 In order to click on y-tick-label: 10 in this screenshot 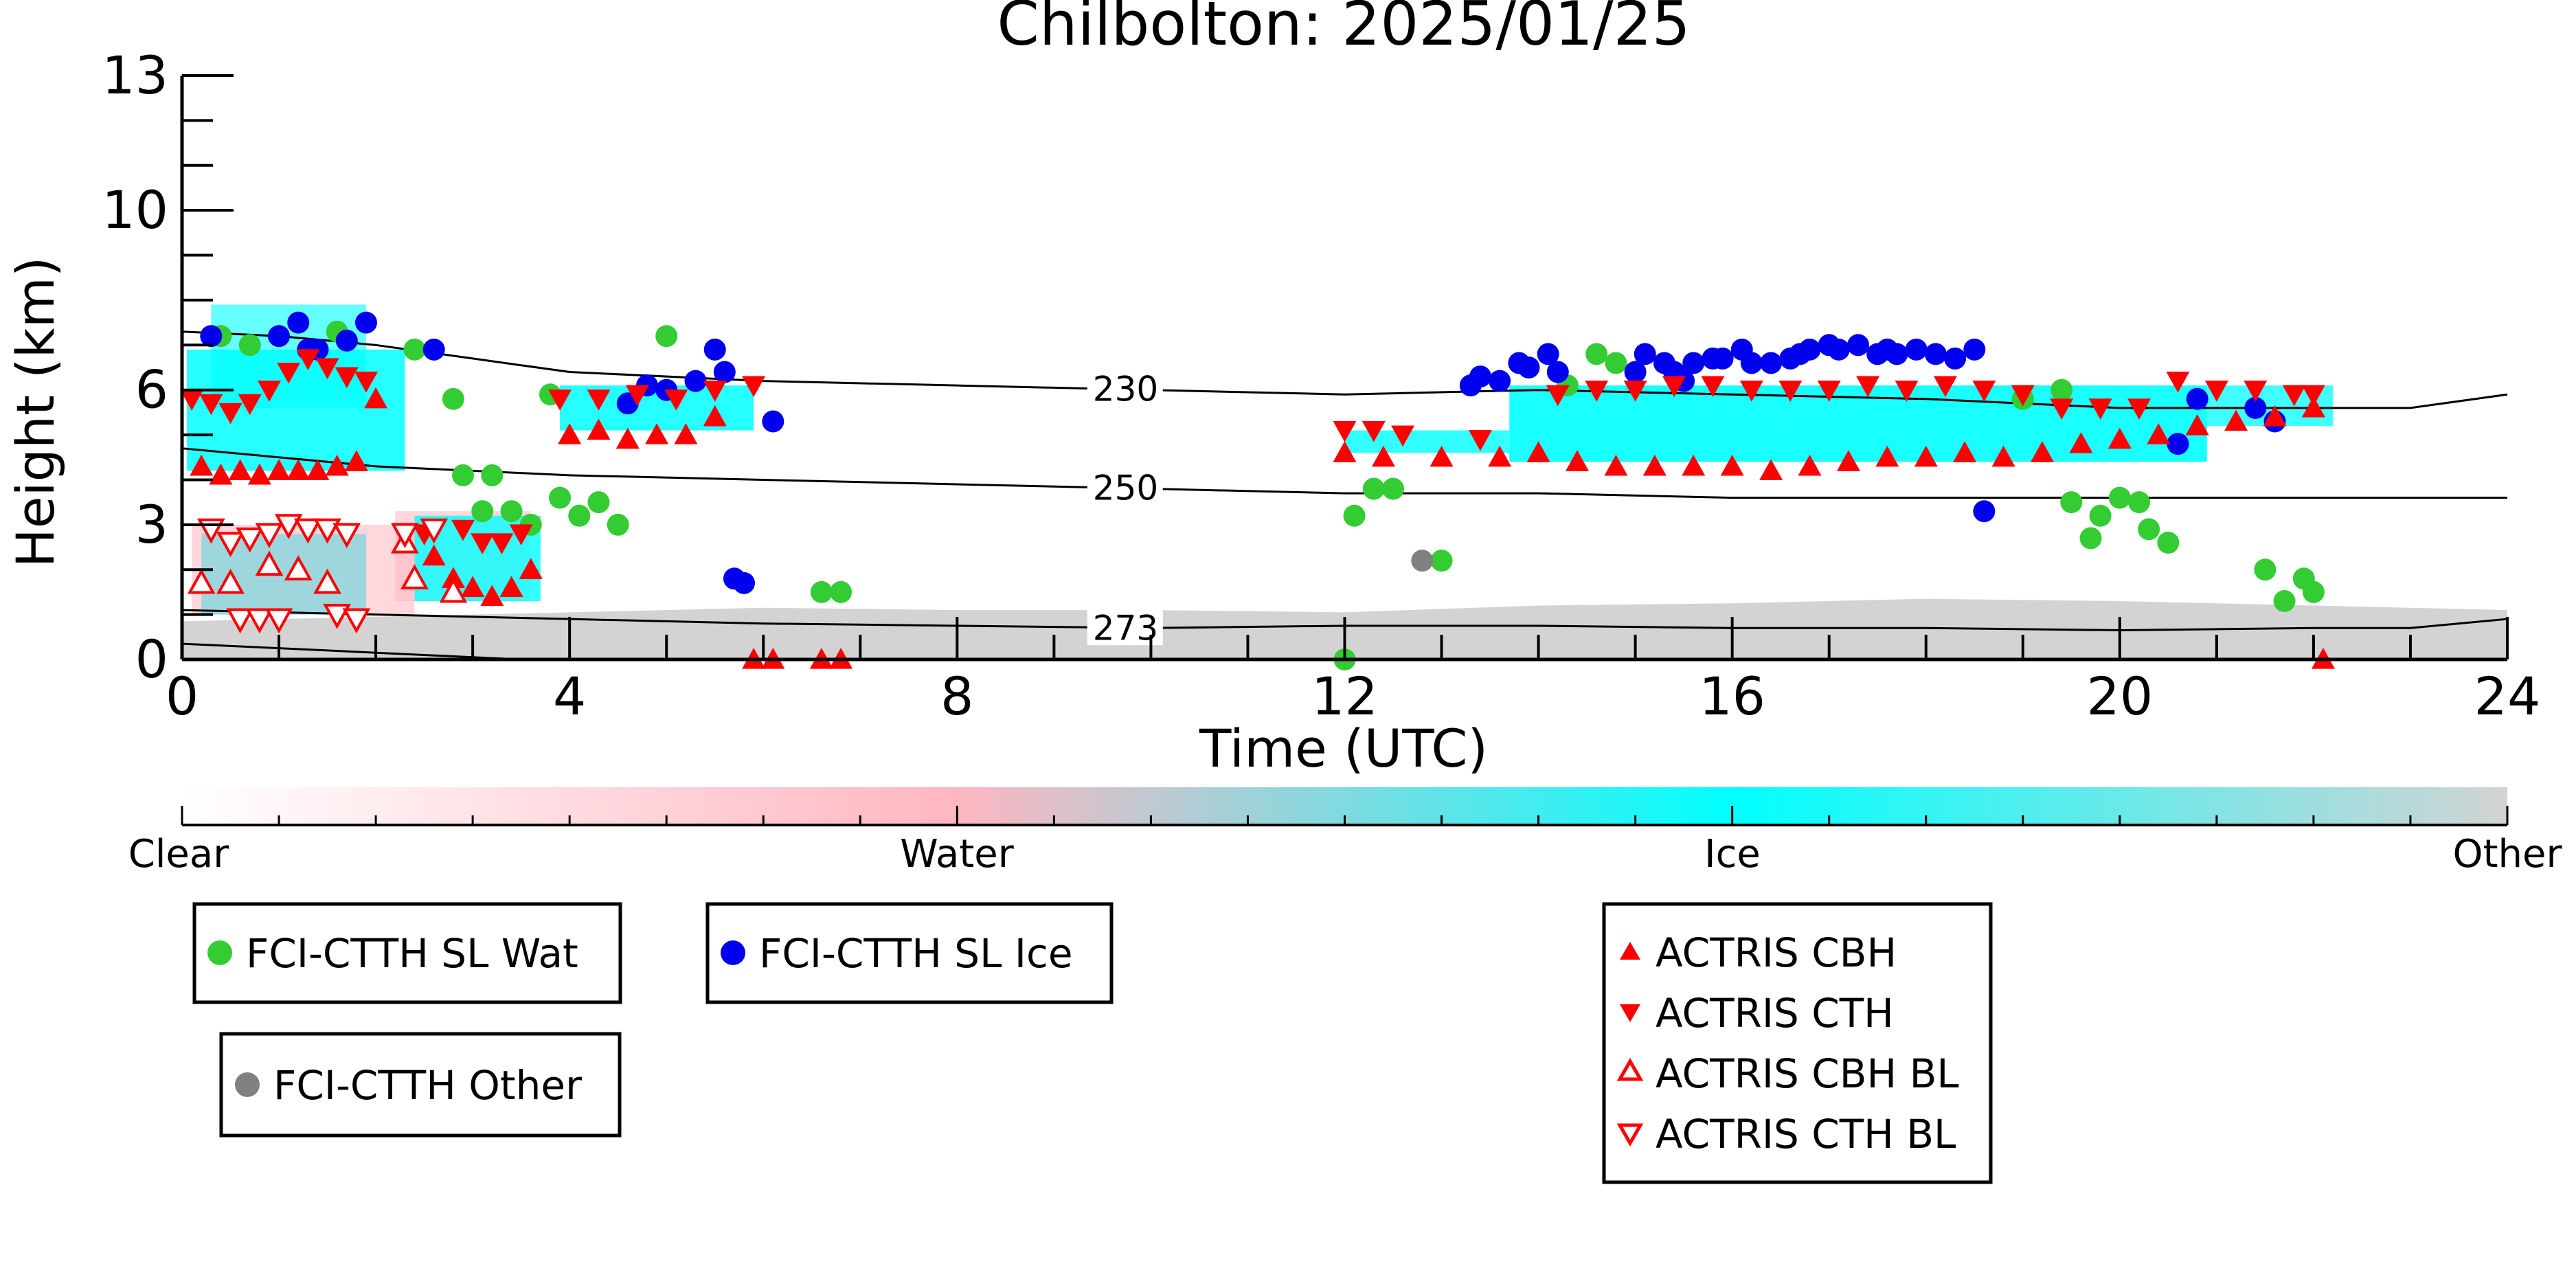, I will do `click(135, 209)`.